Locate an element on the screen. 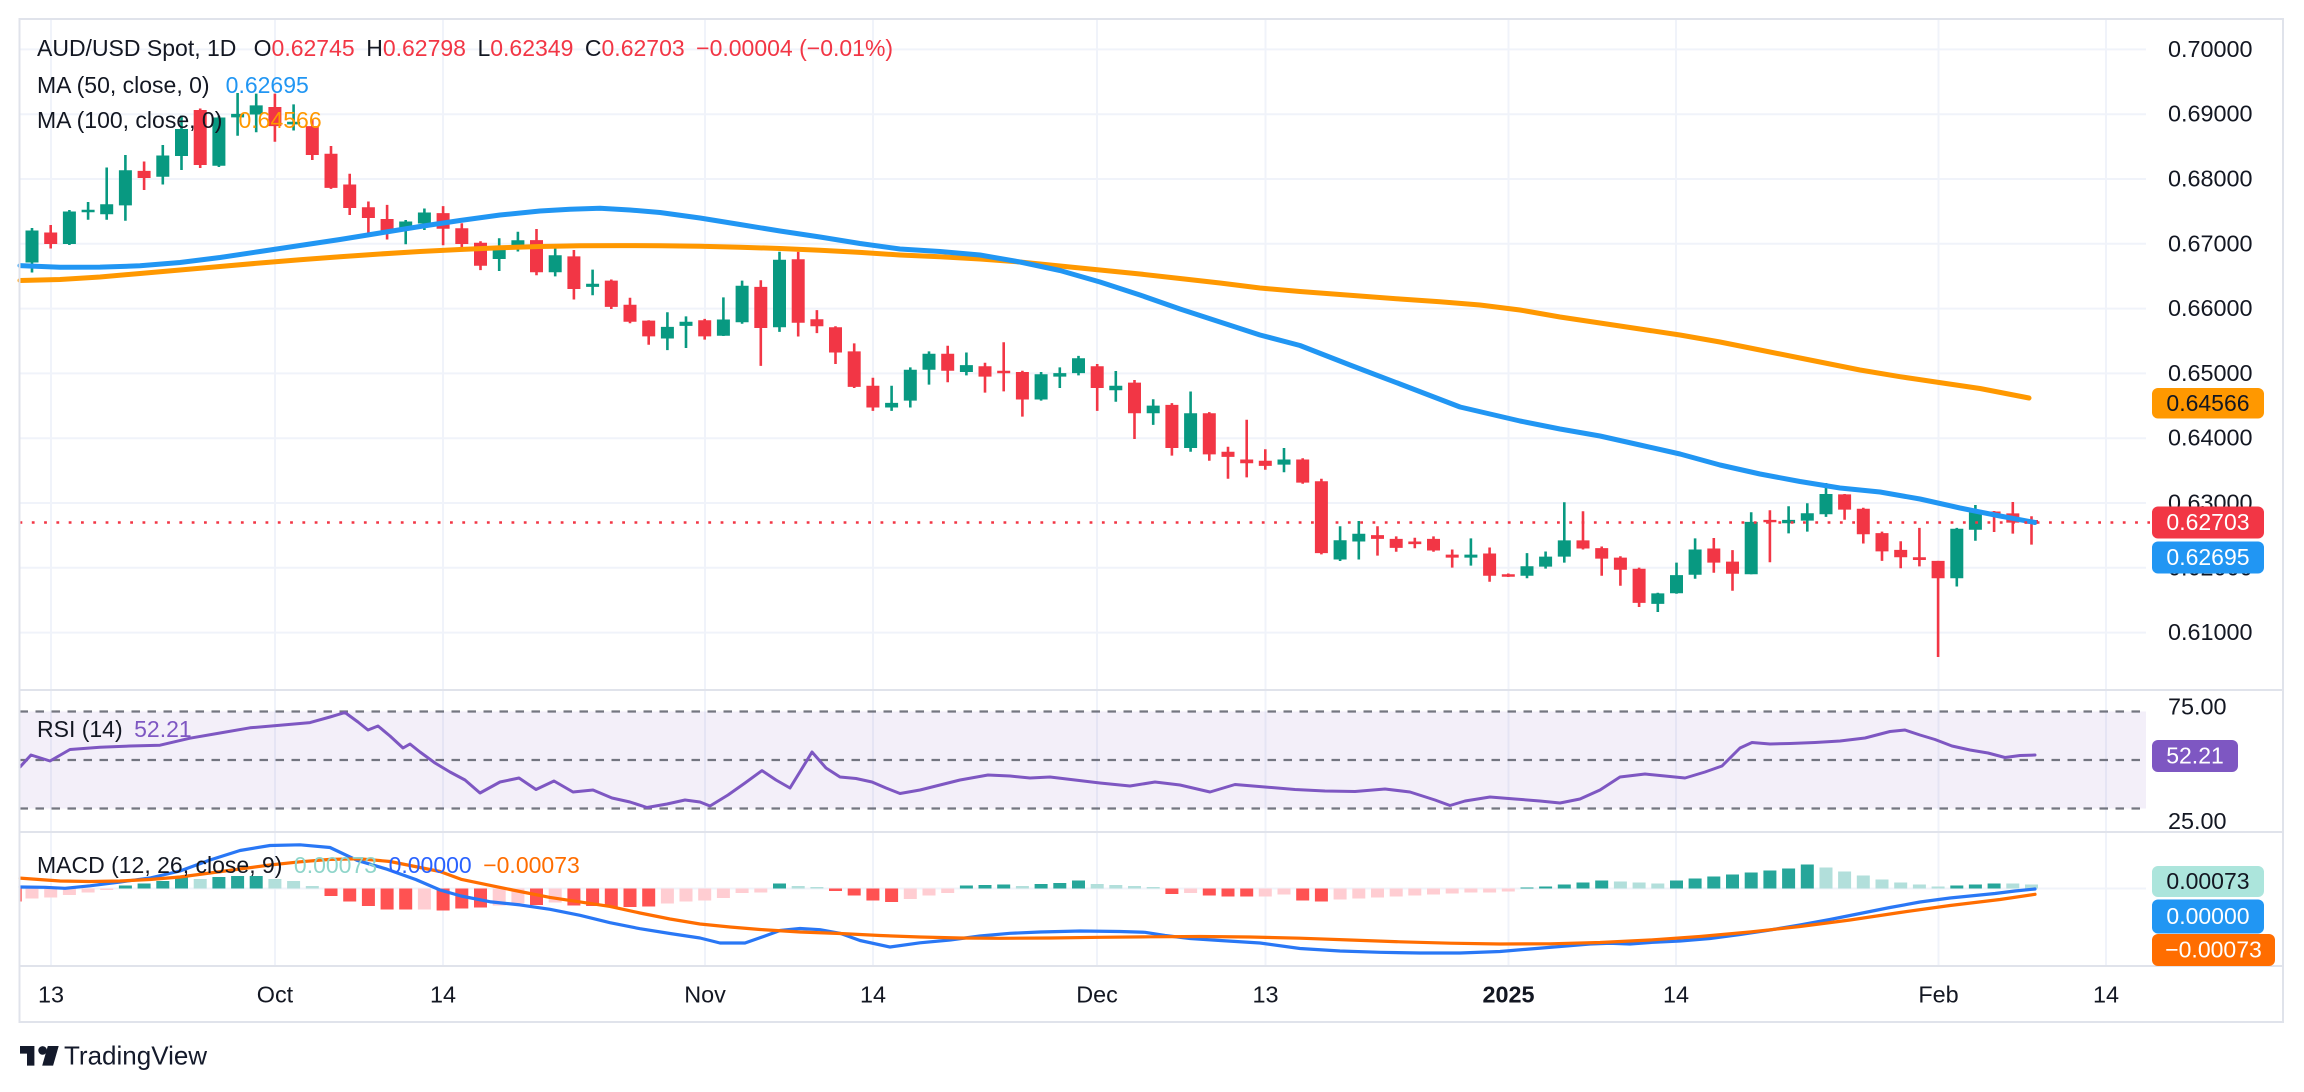  svg-text: 0.61000 is located at coordinates (2210, 632).